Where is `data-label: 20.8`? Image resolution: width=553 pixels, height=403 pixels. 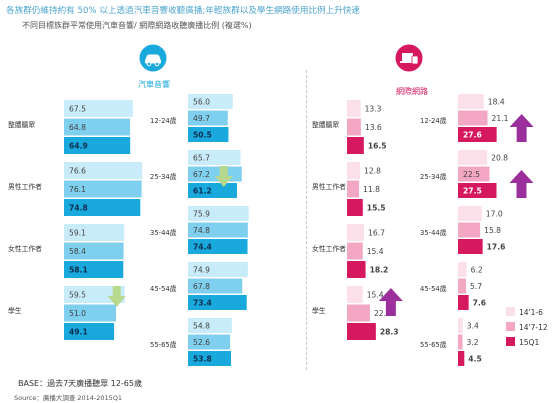
data-label: 20.8 is located at coordinates (499, 158).